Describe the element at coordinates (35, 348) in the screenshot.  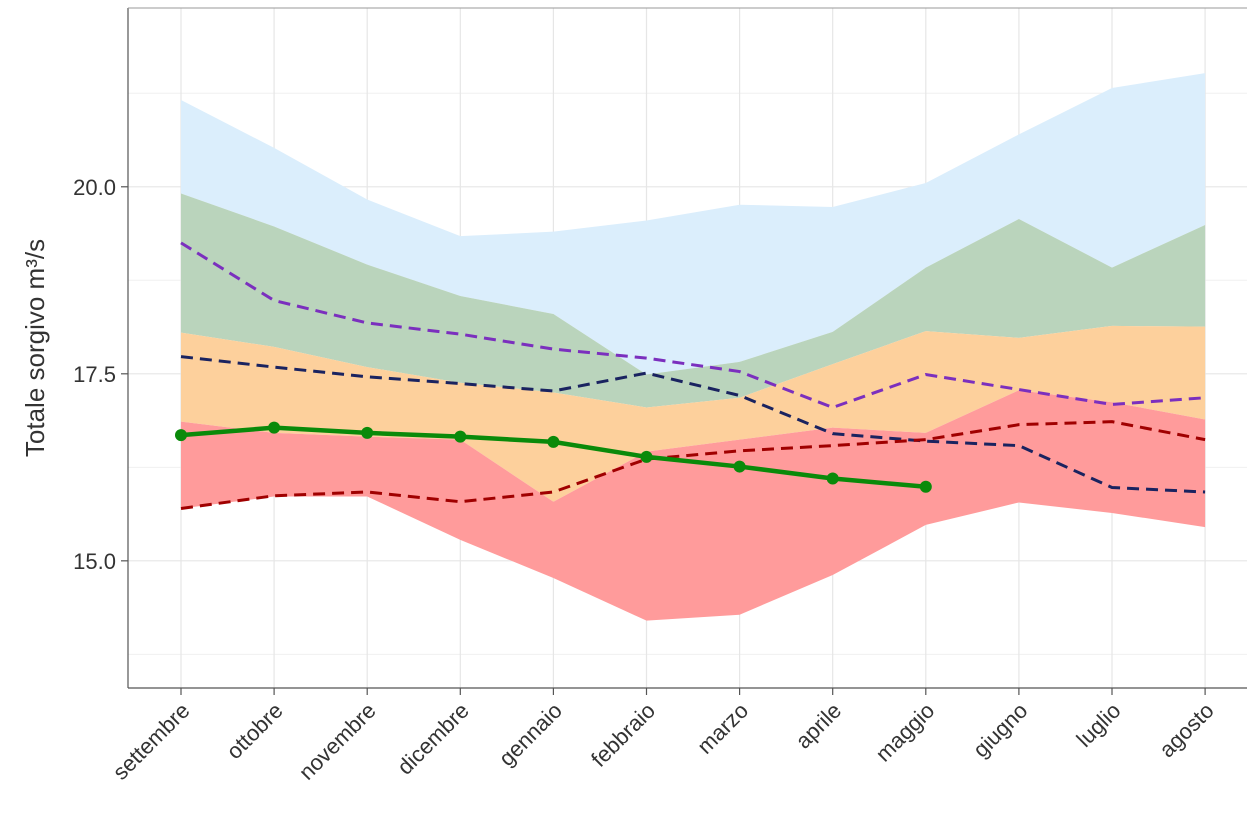
I see `y-axis-label: Totale sorgivo m³/s` at that location.